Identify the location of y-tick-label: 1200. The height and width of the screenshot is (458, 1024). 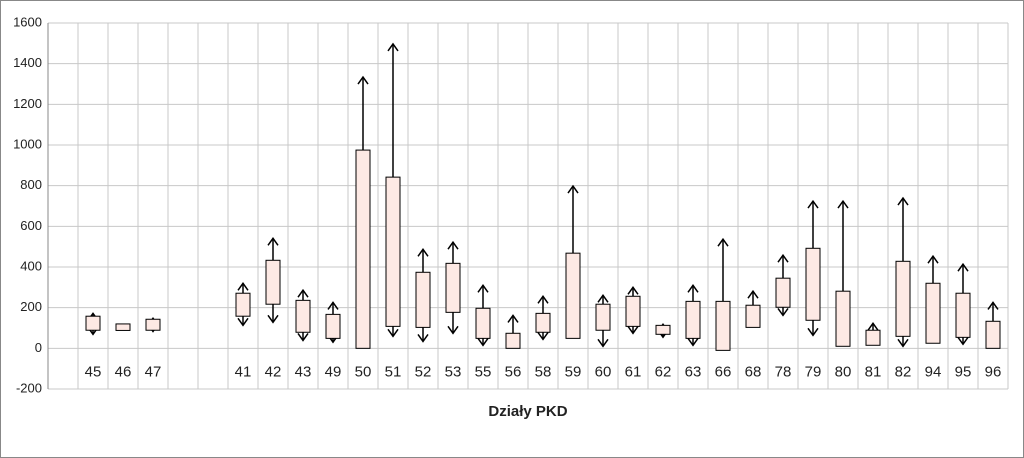
(27, 103).